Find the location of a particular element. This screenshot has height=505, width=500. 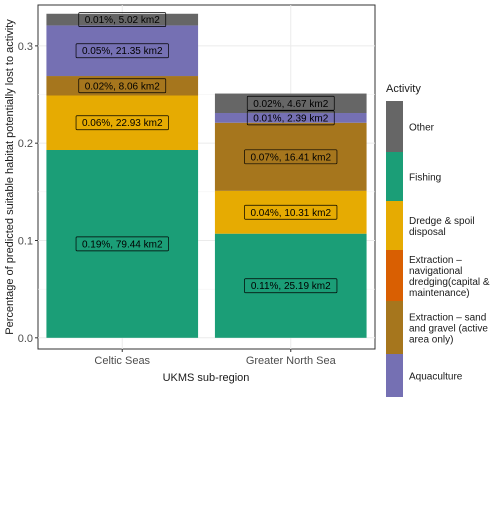

legend-label-line: Extraction – is located at coordinates (435, 260).